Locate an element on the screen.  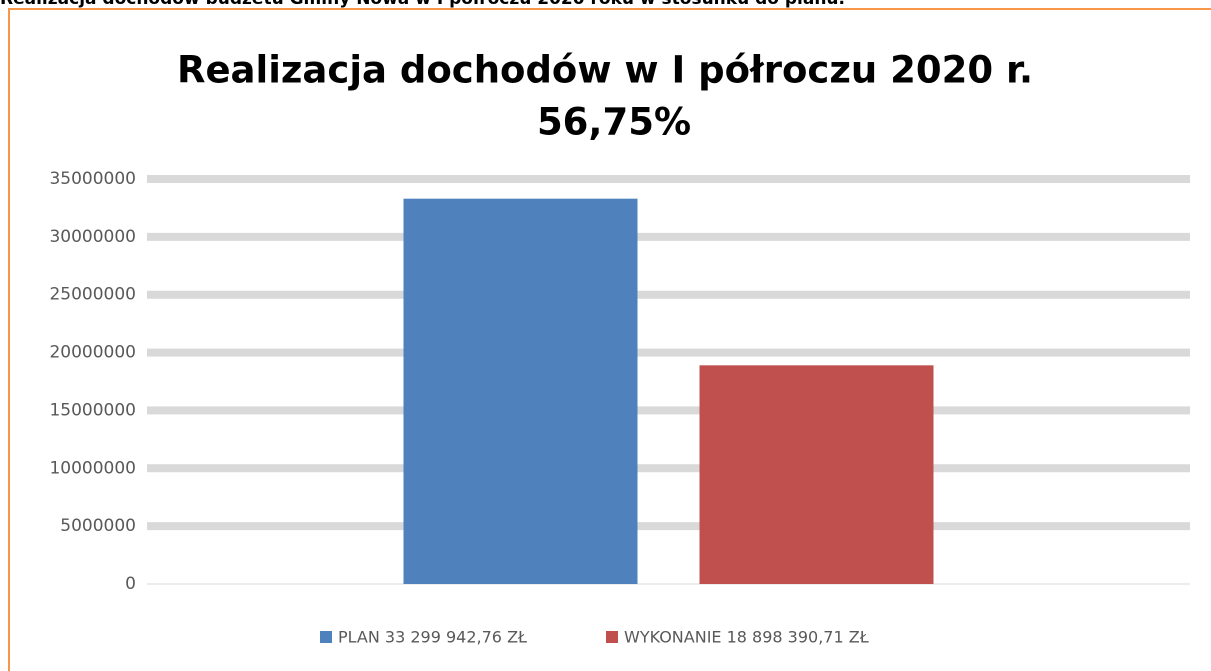
y-tick-label: 35000000 is located at coordinates (92, 179).